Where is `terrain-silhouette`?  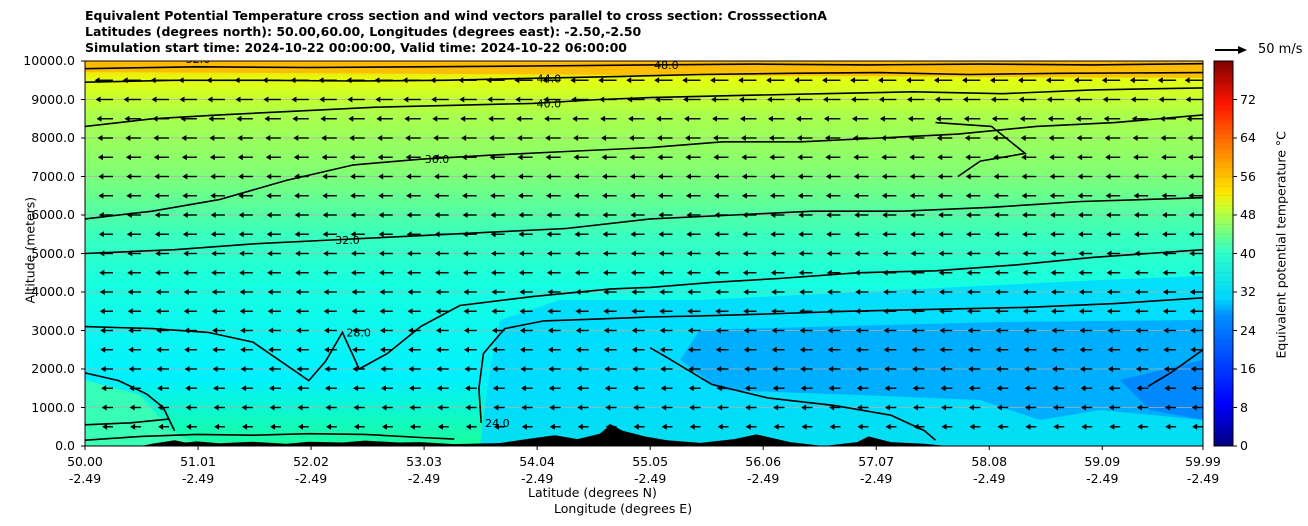
terrain-silhouette is located at coordinates (644, 435).